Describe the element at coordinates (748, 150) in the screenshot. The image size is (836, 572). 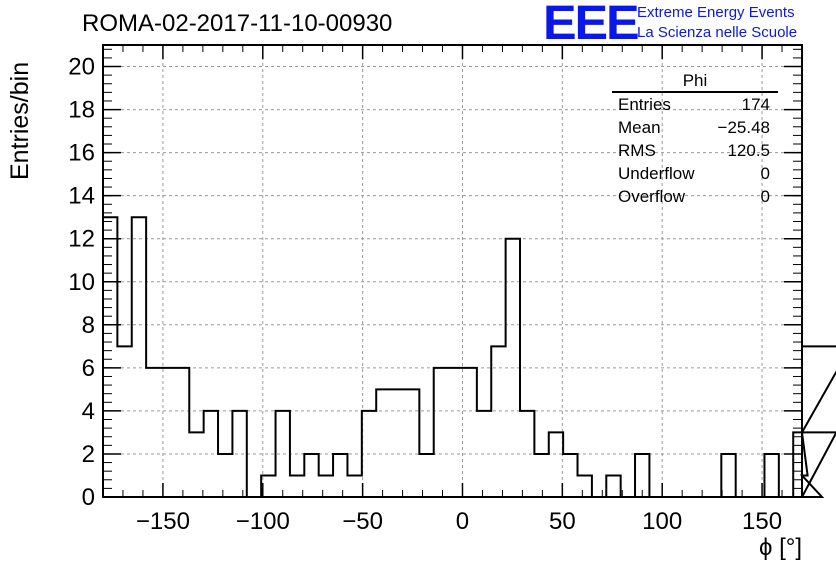
I see `stats-value: 120.5` at that location.